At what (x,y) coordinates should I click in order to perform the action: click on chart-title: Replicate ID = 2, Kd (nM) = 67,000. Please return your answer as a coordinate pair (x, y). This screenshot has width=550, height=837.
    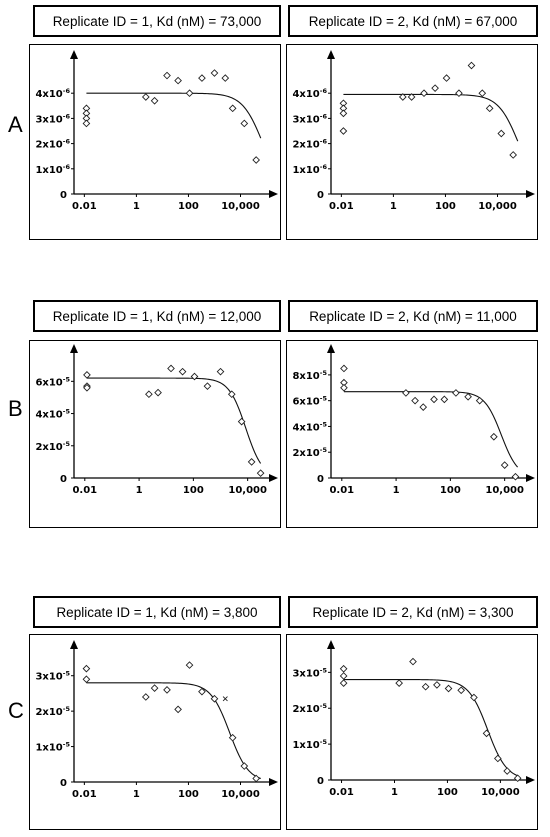
    Looking at the image, I should click on (413, 21).